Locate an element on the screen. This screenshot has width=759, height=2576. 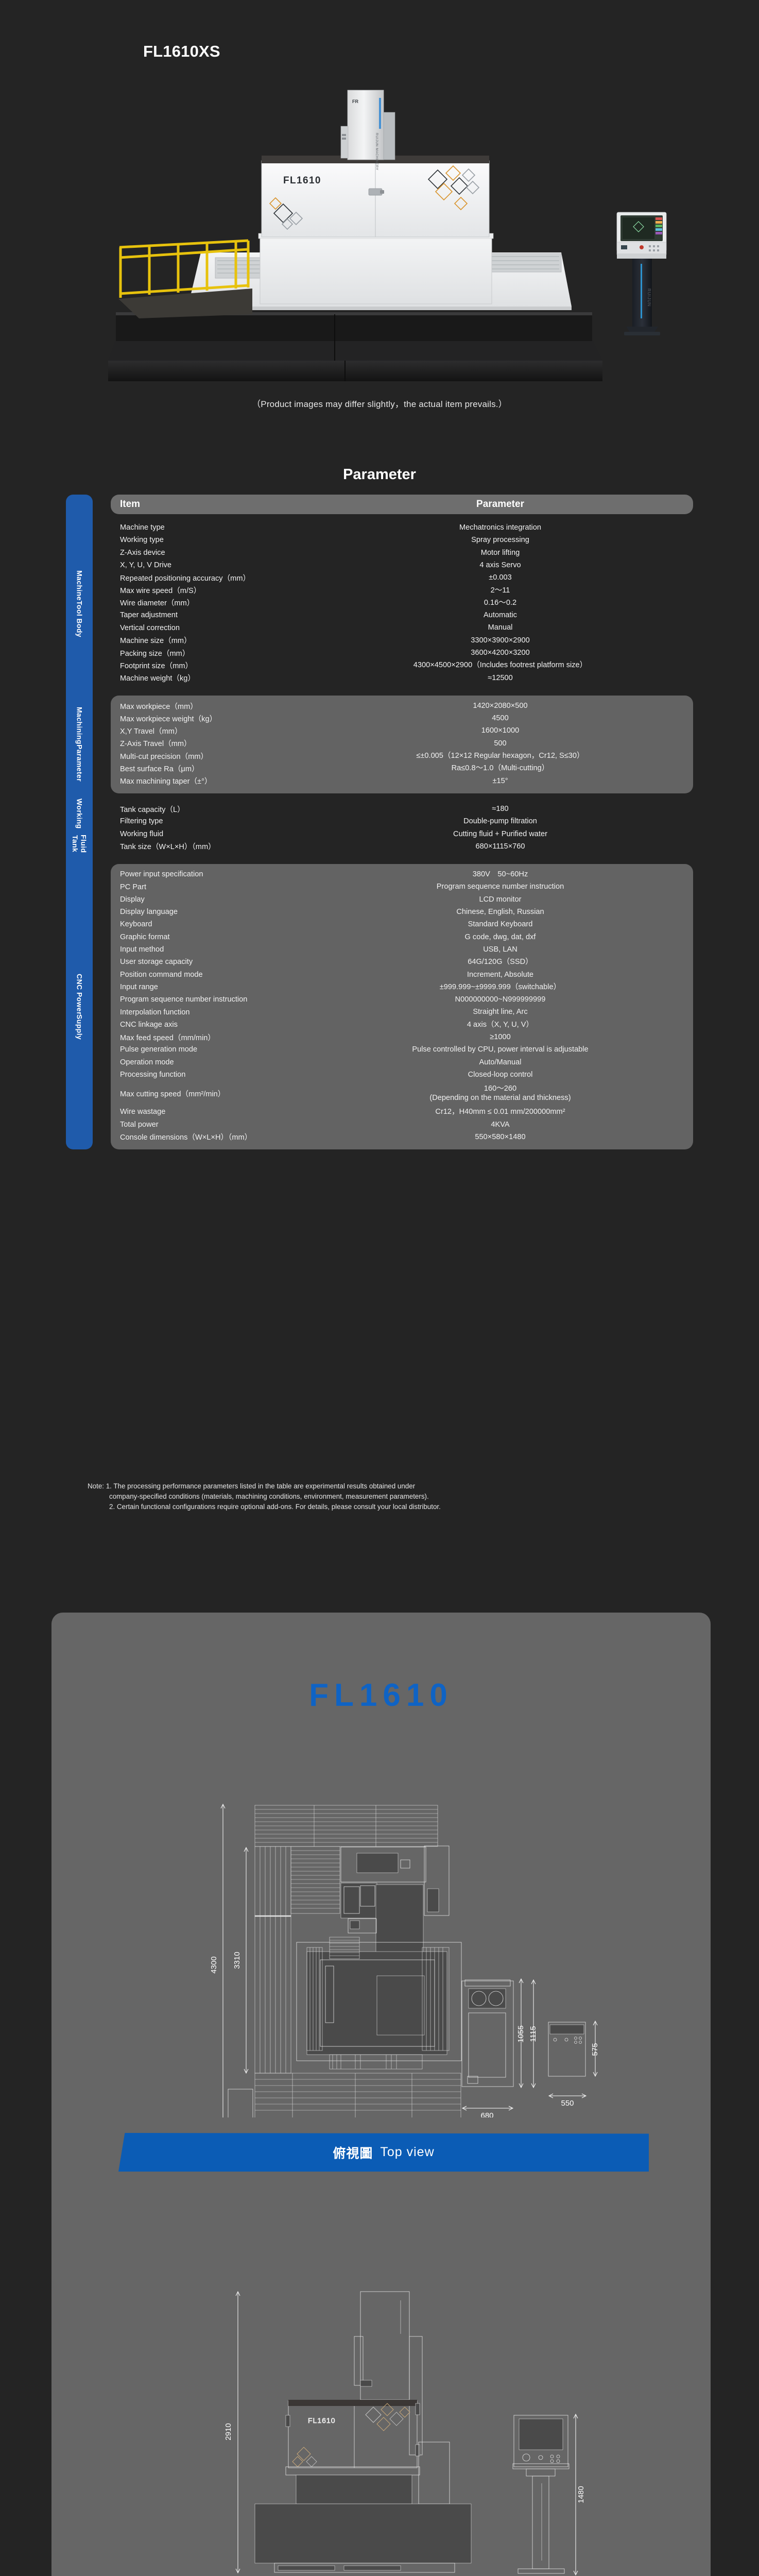
spec-row-label: Display language is located at coordinates (149, 913).